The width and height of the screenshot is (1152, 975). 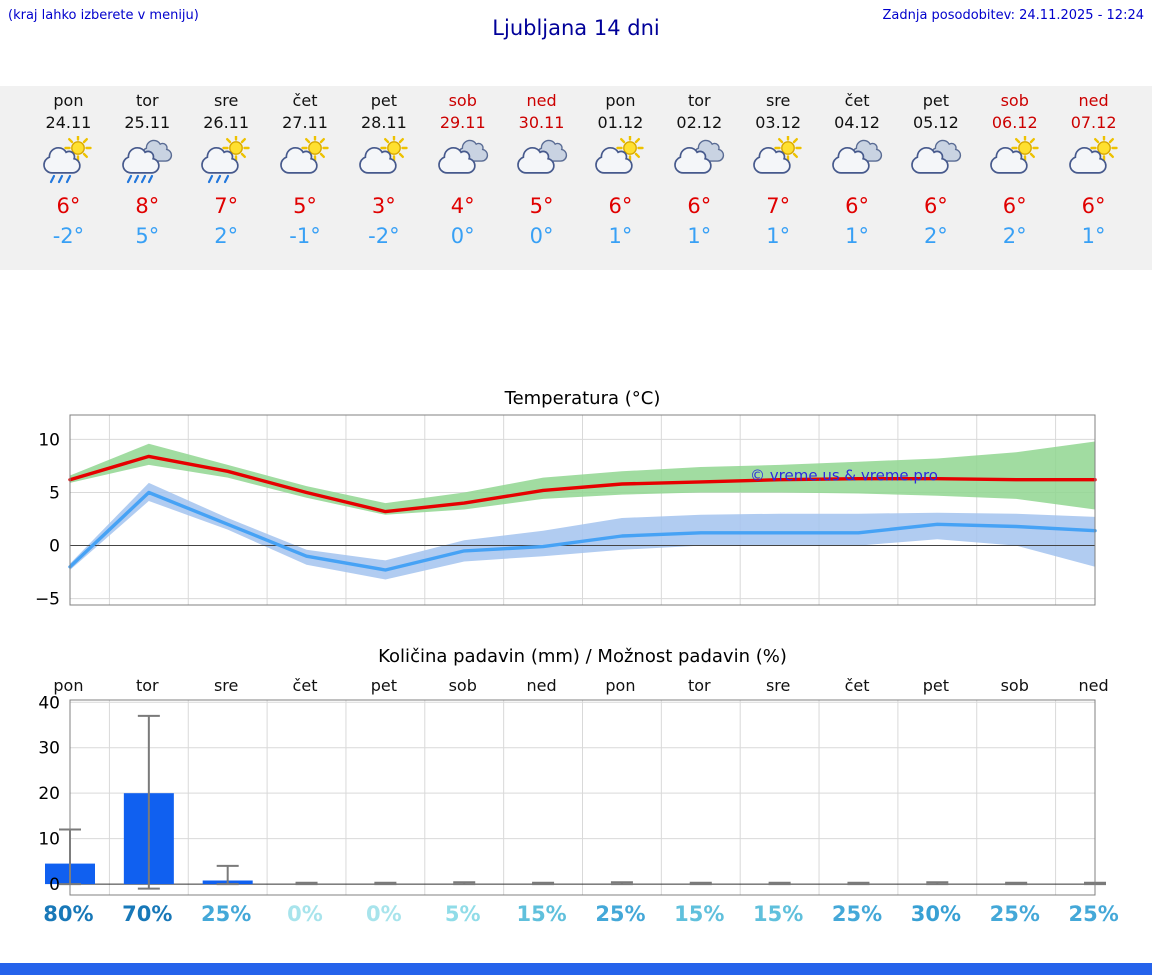 What do you see at coordinates (383, 206) in the screenshot?
I see `temp-max: 3°` at bounding box center [383, 206].